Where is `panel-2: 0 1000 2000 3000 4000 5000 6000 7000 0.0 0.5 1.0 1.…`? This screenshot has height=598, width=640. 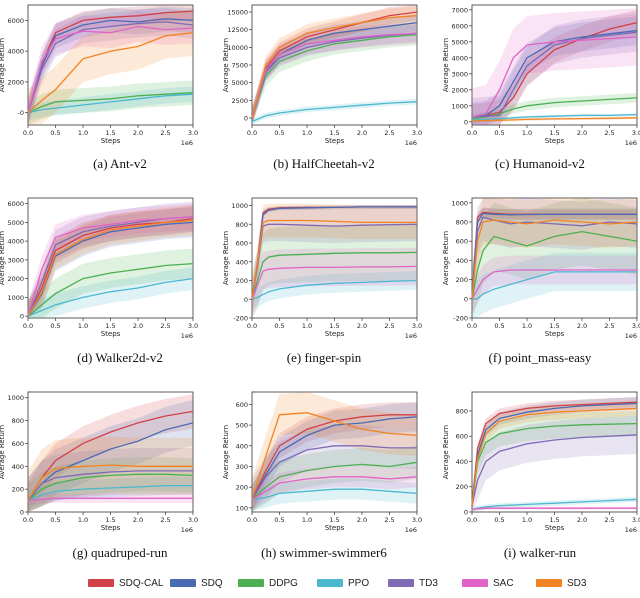
panel-2: 0 1000 2000 3000 4000 5000 6000 7000 0.0 0.5 1.0 1.… is located at coordinates (541, 75).